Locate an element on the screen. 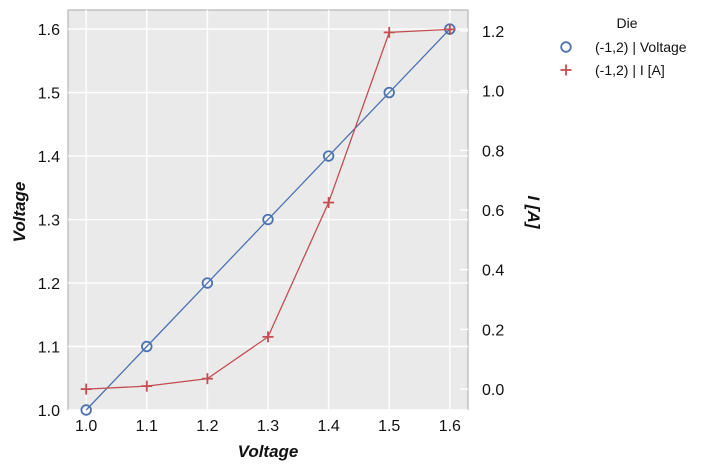 Image resolution: width=722 pixels, height=476 pixels. left-y-tick-label: 1.3 is located at coordinates (49, 221).